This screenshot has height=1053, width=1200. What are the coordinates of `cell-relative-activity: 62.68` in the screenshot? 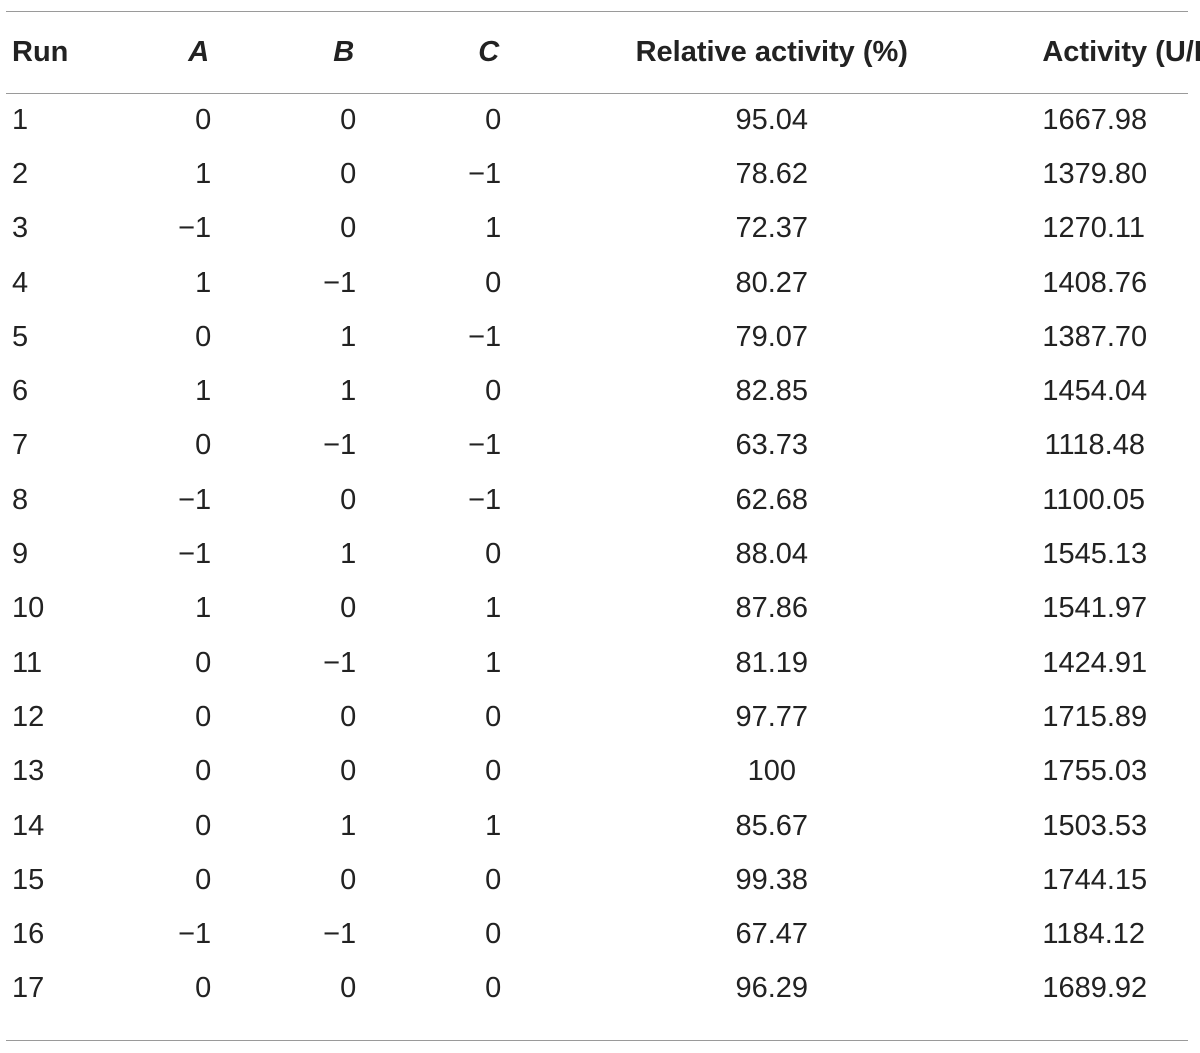 It's located at (772, 499).